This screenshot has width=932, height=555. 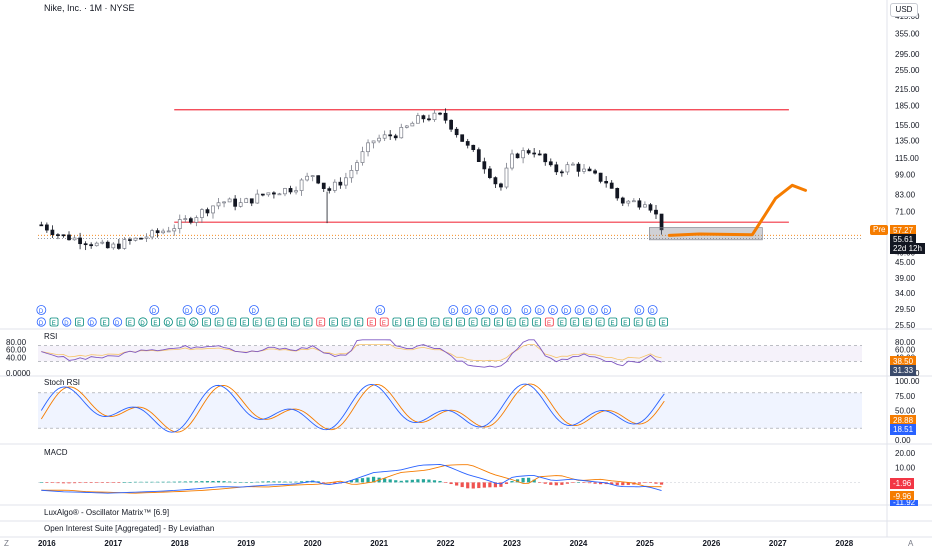 I want to click on rsi-value: 31.33, so click(x=903, y=370).